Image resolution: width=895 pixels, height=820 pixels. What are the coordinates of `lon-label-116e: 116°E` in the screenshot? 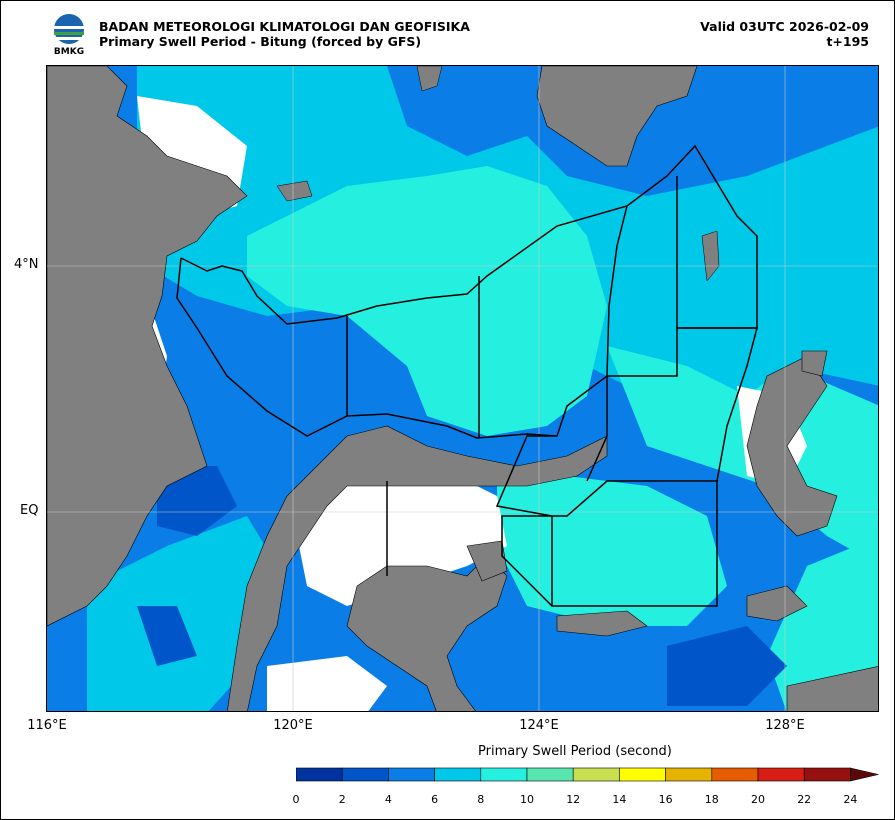 It's located at (47, 725).